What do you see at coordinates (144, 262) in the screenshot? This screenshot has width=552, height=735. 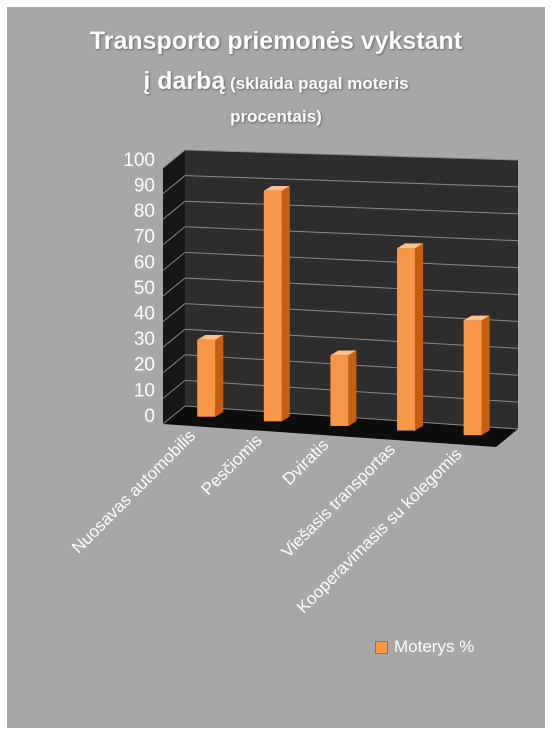 I see `y-tick-label: 60` at bounding box center [144, 262].